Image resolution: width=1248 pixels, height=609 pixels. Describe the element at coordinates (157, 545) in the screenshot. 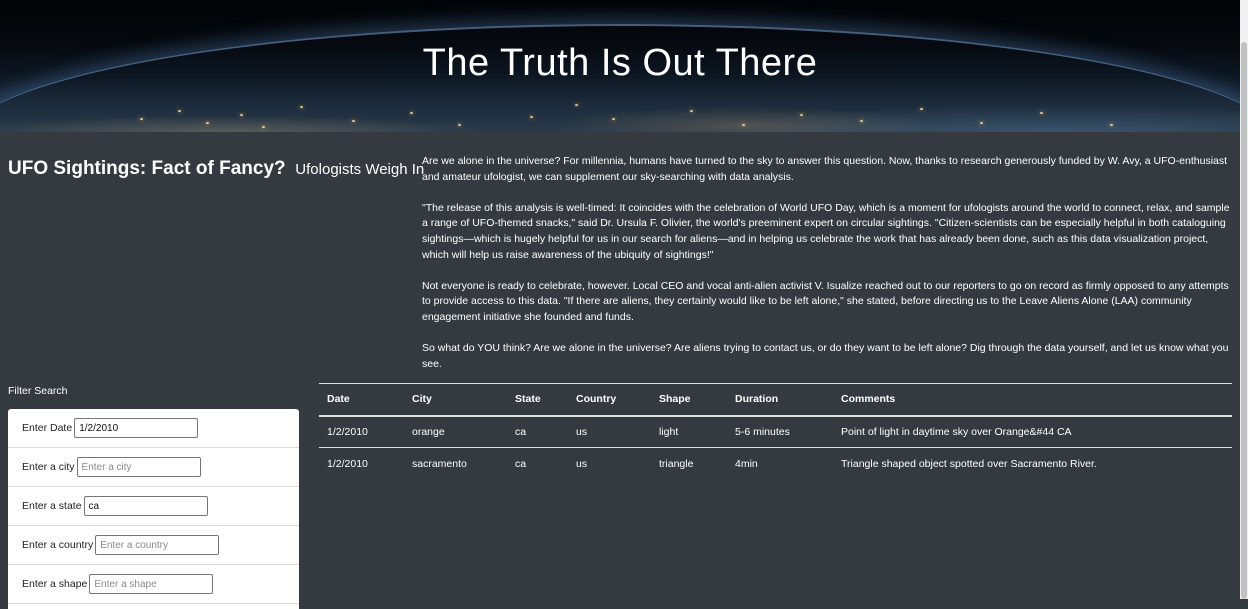

I see `country-filter-input` at that location.